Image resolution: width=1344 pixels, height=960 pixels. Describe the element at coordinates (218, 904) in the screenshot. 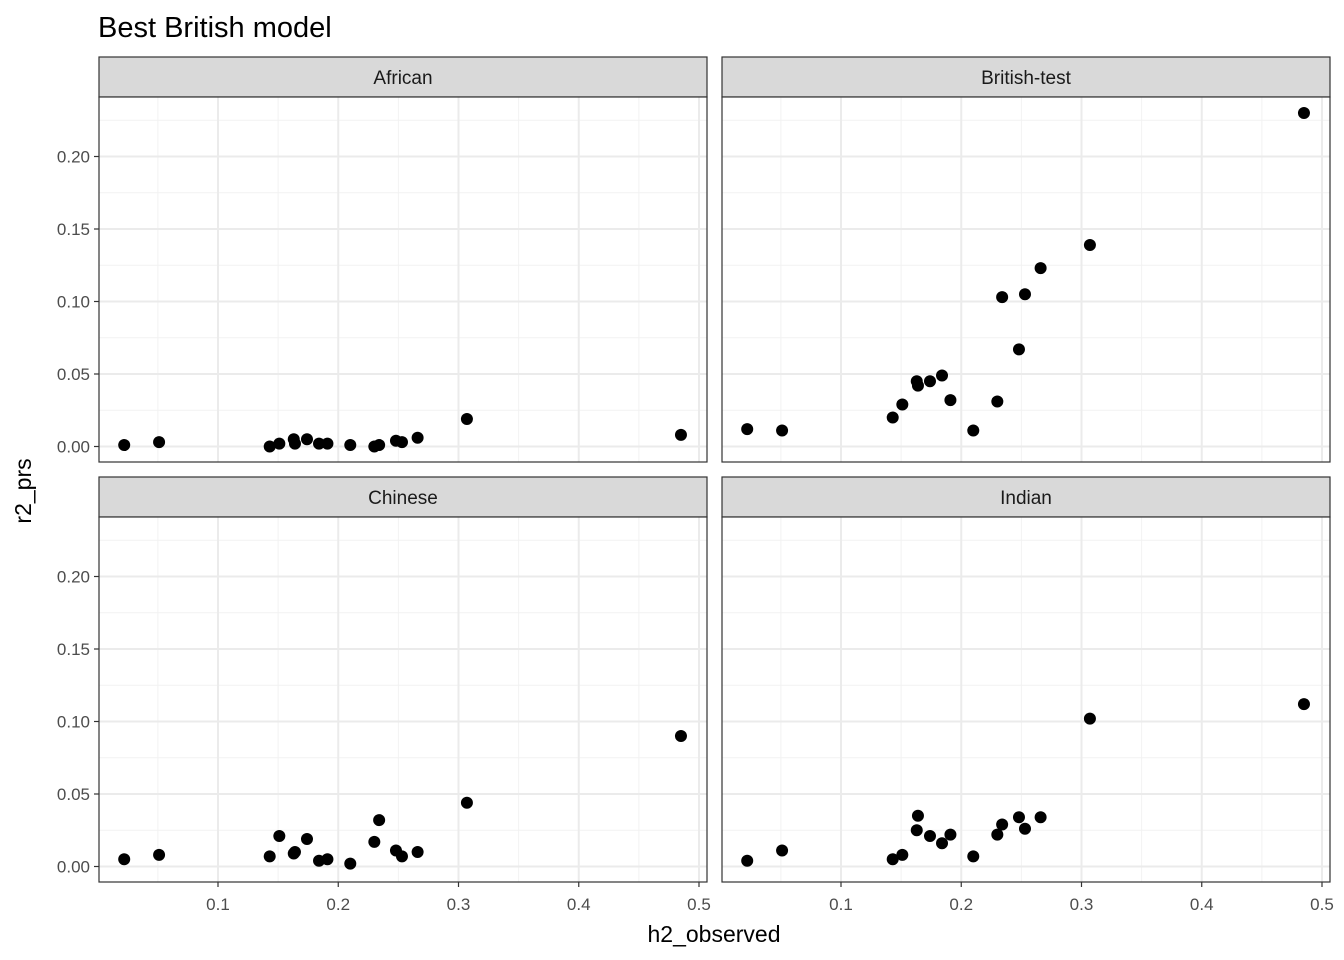

I see `x-tick-label: 0.1` at that location.